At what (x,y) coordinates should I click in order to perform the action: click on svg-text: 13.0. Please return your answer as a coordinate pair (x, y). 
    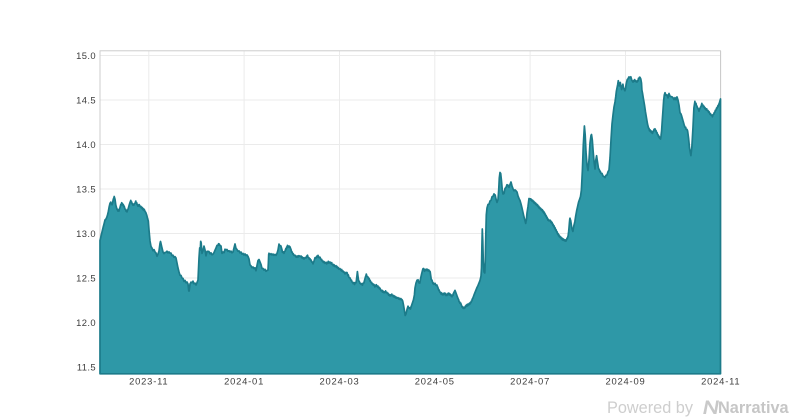
    Looking at the image, I should click on (86, 233).